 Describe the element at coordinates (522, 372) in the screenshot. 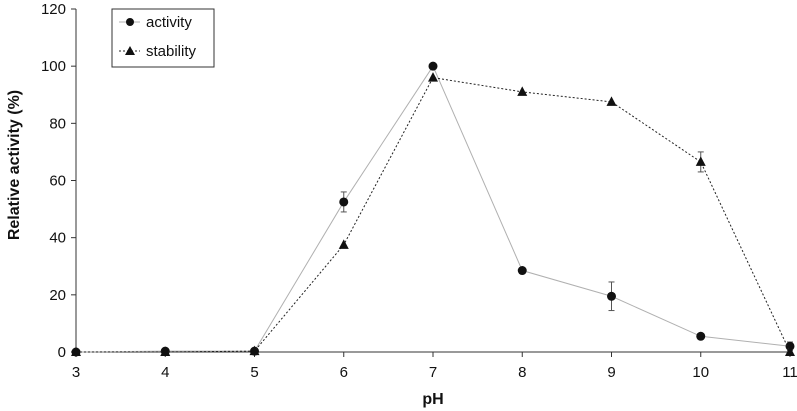

I see `x-tick-label: 8` at that location.